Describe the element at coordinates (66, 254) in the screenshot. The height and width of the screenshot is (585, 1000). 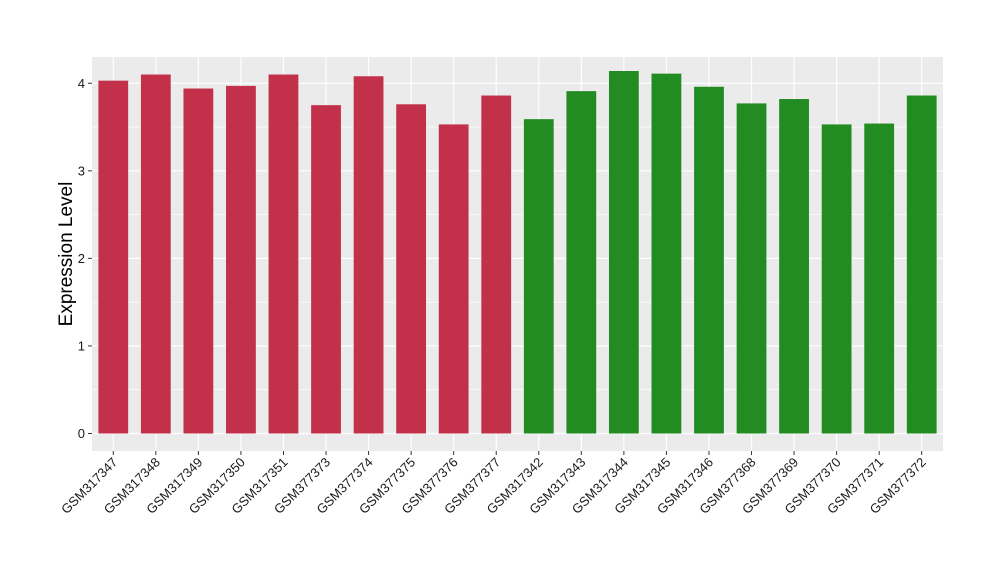
I see `y-axis-label: Expression Level` at that location.